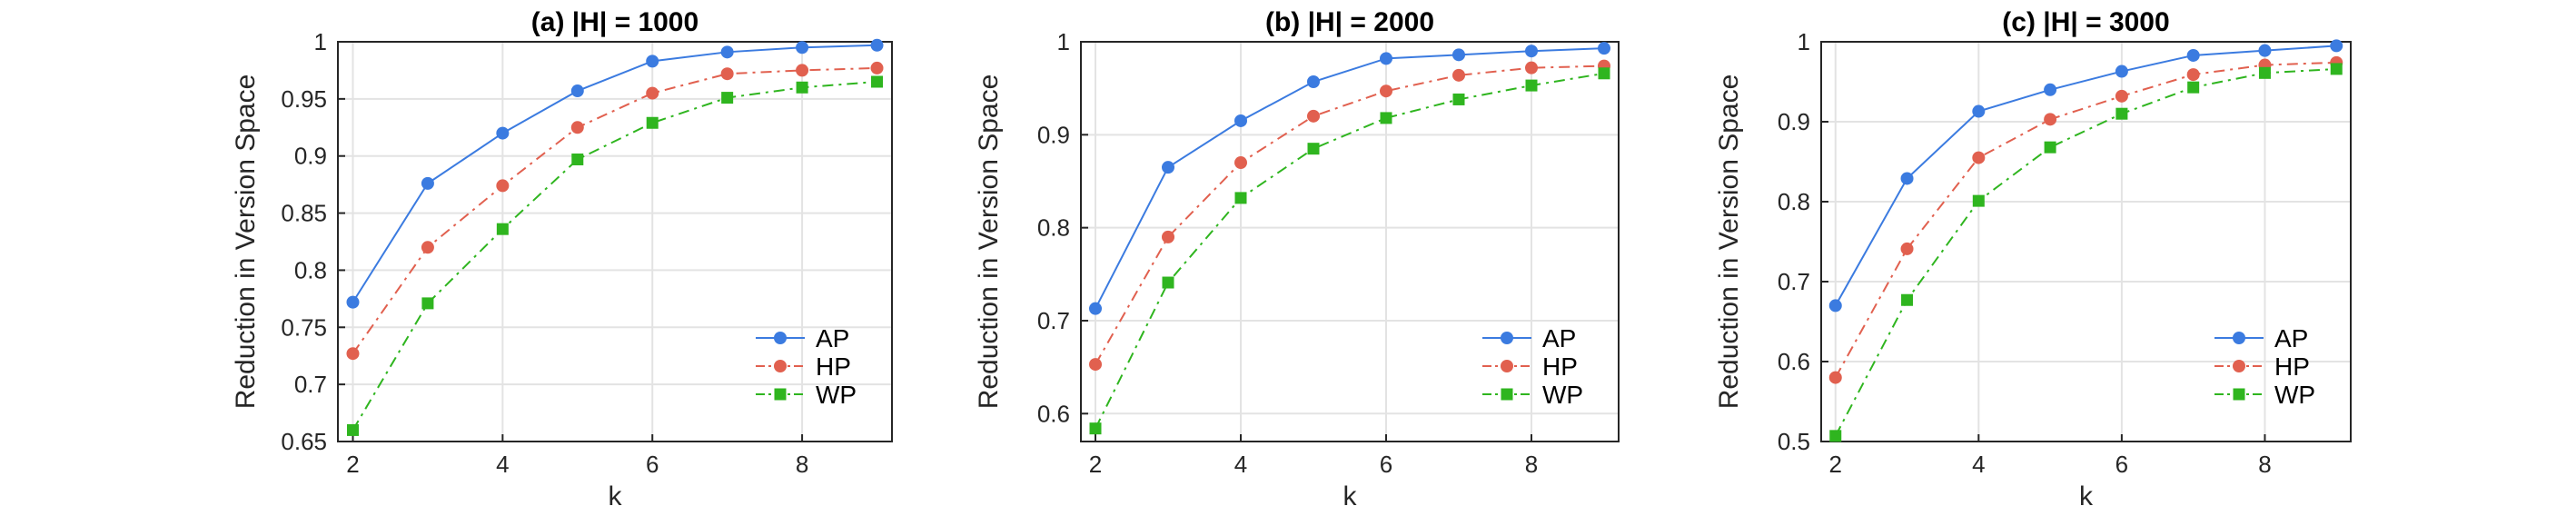 This screenshot has width=2576, height=516. I want to click on y-tick-label: 0.7, so click(1794, 281).